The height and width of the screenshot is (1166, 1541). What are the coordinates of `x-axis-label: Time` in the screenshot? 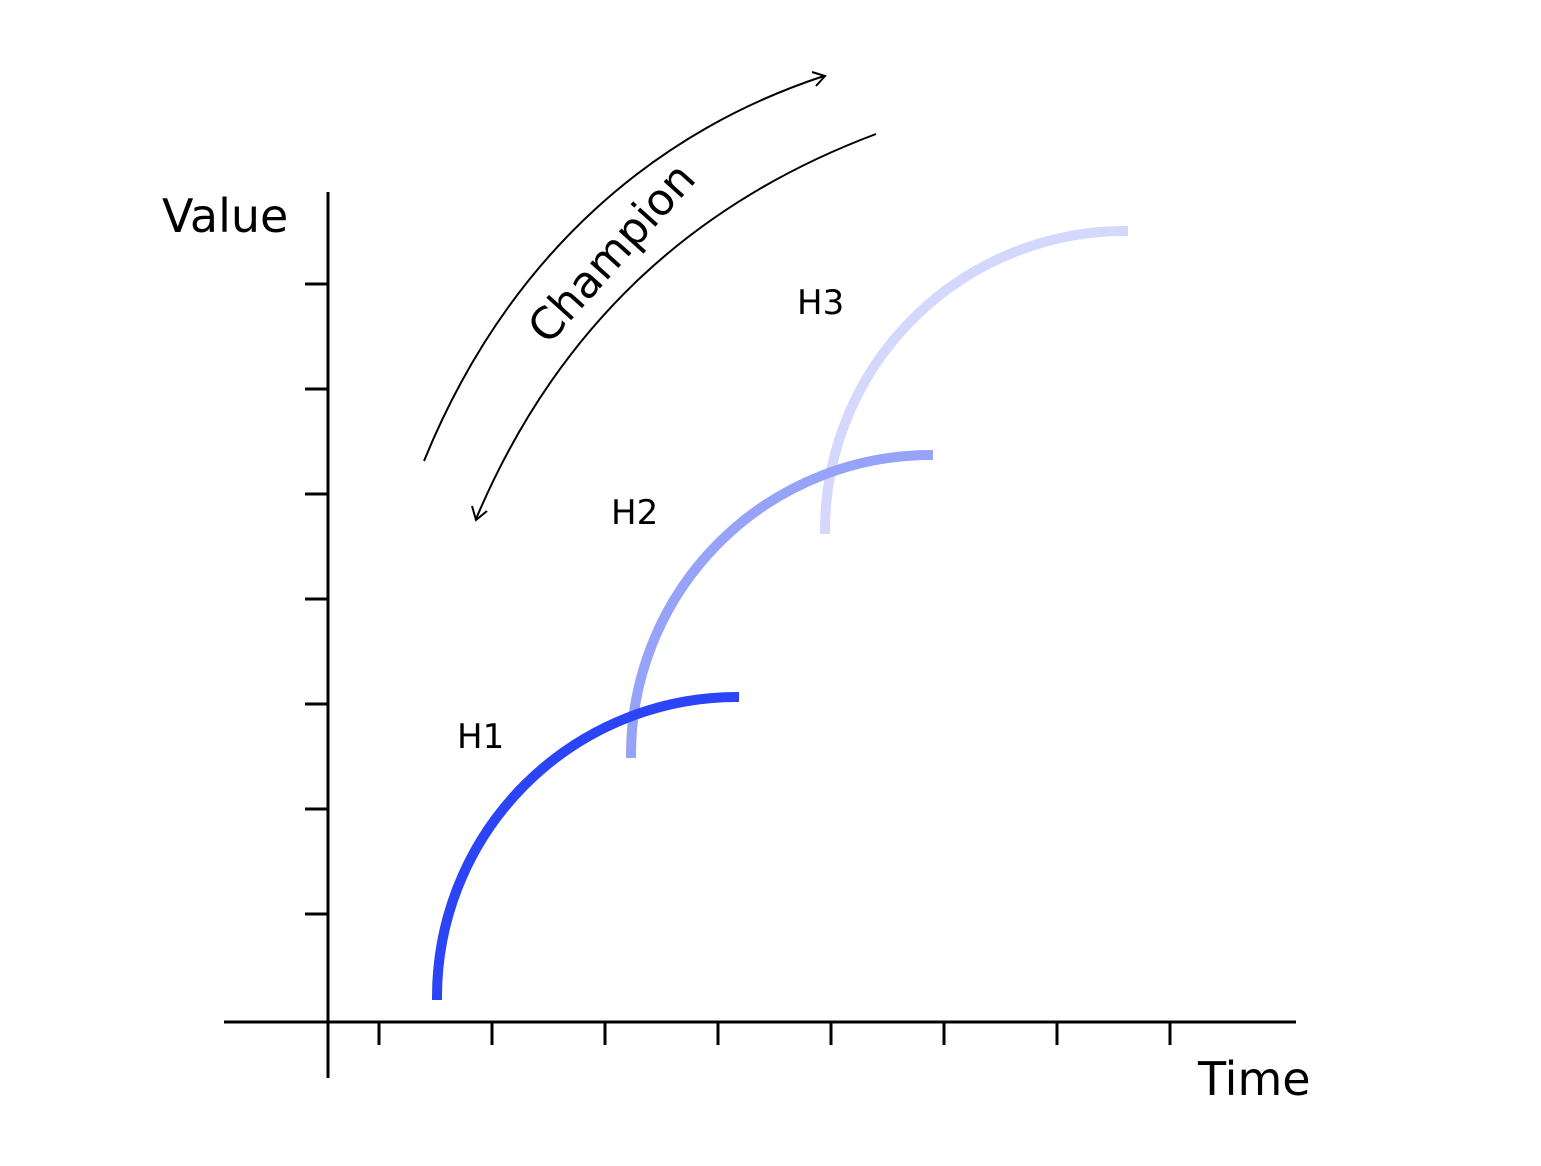 It's located at (1254, 1079).